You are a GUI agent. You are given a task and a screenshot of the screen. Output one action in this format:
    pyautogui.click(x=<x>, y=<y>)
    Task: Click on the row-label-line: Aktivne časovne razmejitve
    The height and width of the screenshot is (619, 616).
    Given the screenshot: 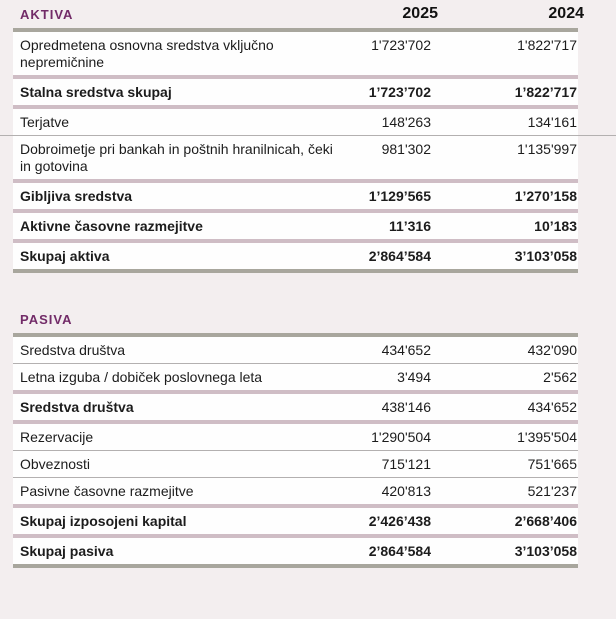 What is the action you would take?
    pyautogui.click(x=111, y=225)
    